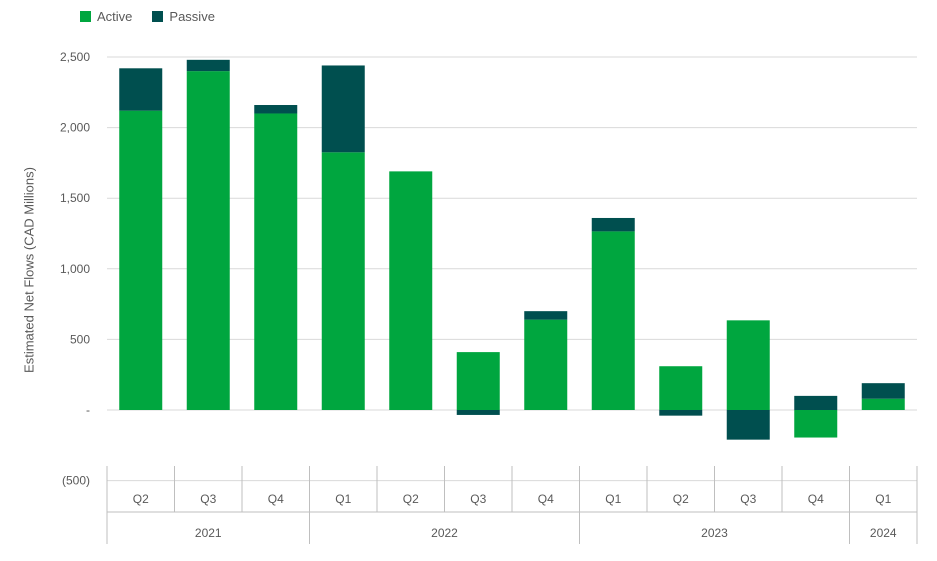 The height and width of the screenshot is (561, 937). What do you see at coordinates (85, 16) in the screenshot?
I see `legend-swatch-active` at bounding box center [85, 16].